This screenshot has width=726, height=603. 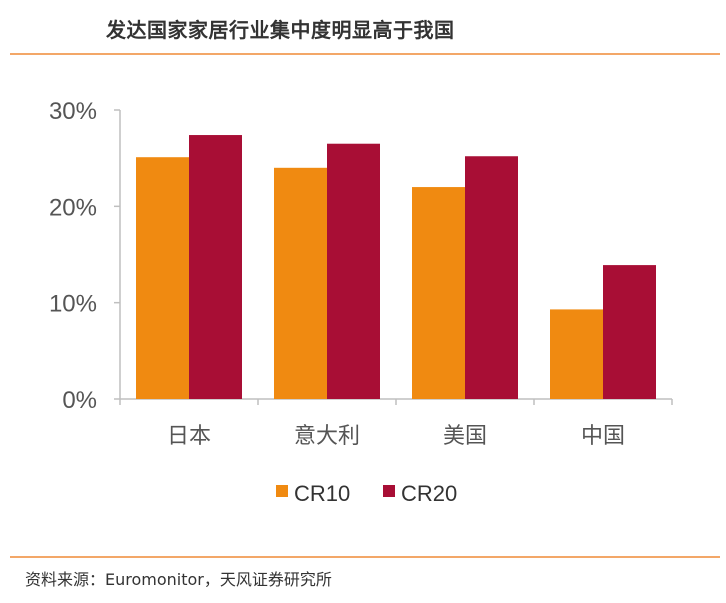 What do you see at coordinates (73, 111) in the screenshot?
I see `y-tick-label: 30%` at bounding box center [73, 111].